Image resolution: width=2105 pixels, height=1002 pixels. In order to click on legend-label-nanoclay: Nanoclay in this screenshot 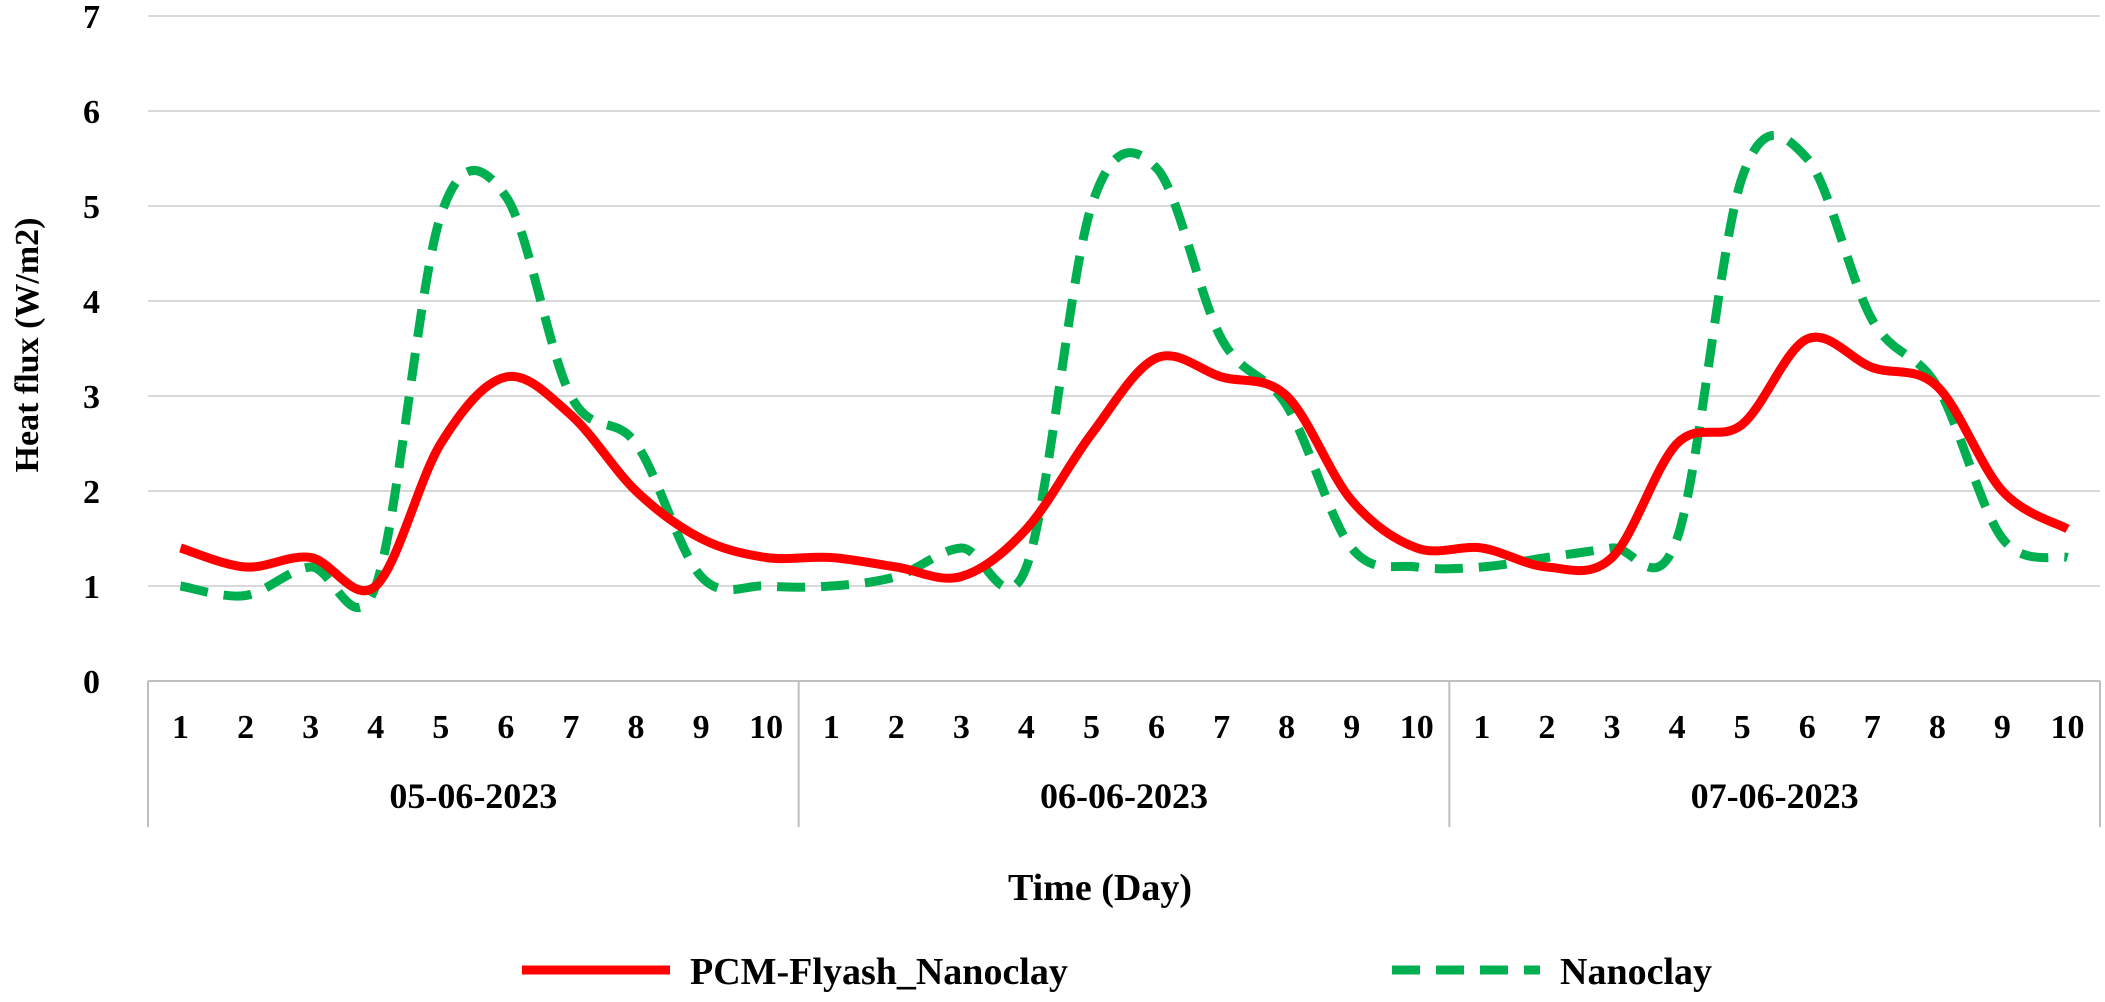, I will do `click(1636, 972)`.